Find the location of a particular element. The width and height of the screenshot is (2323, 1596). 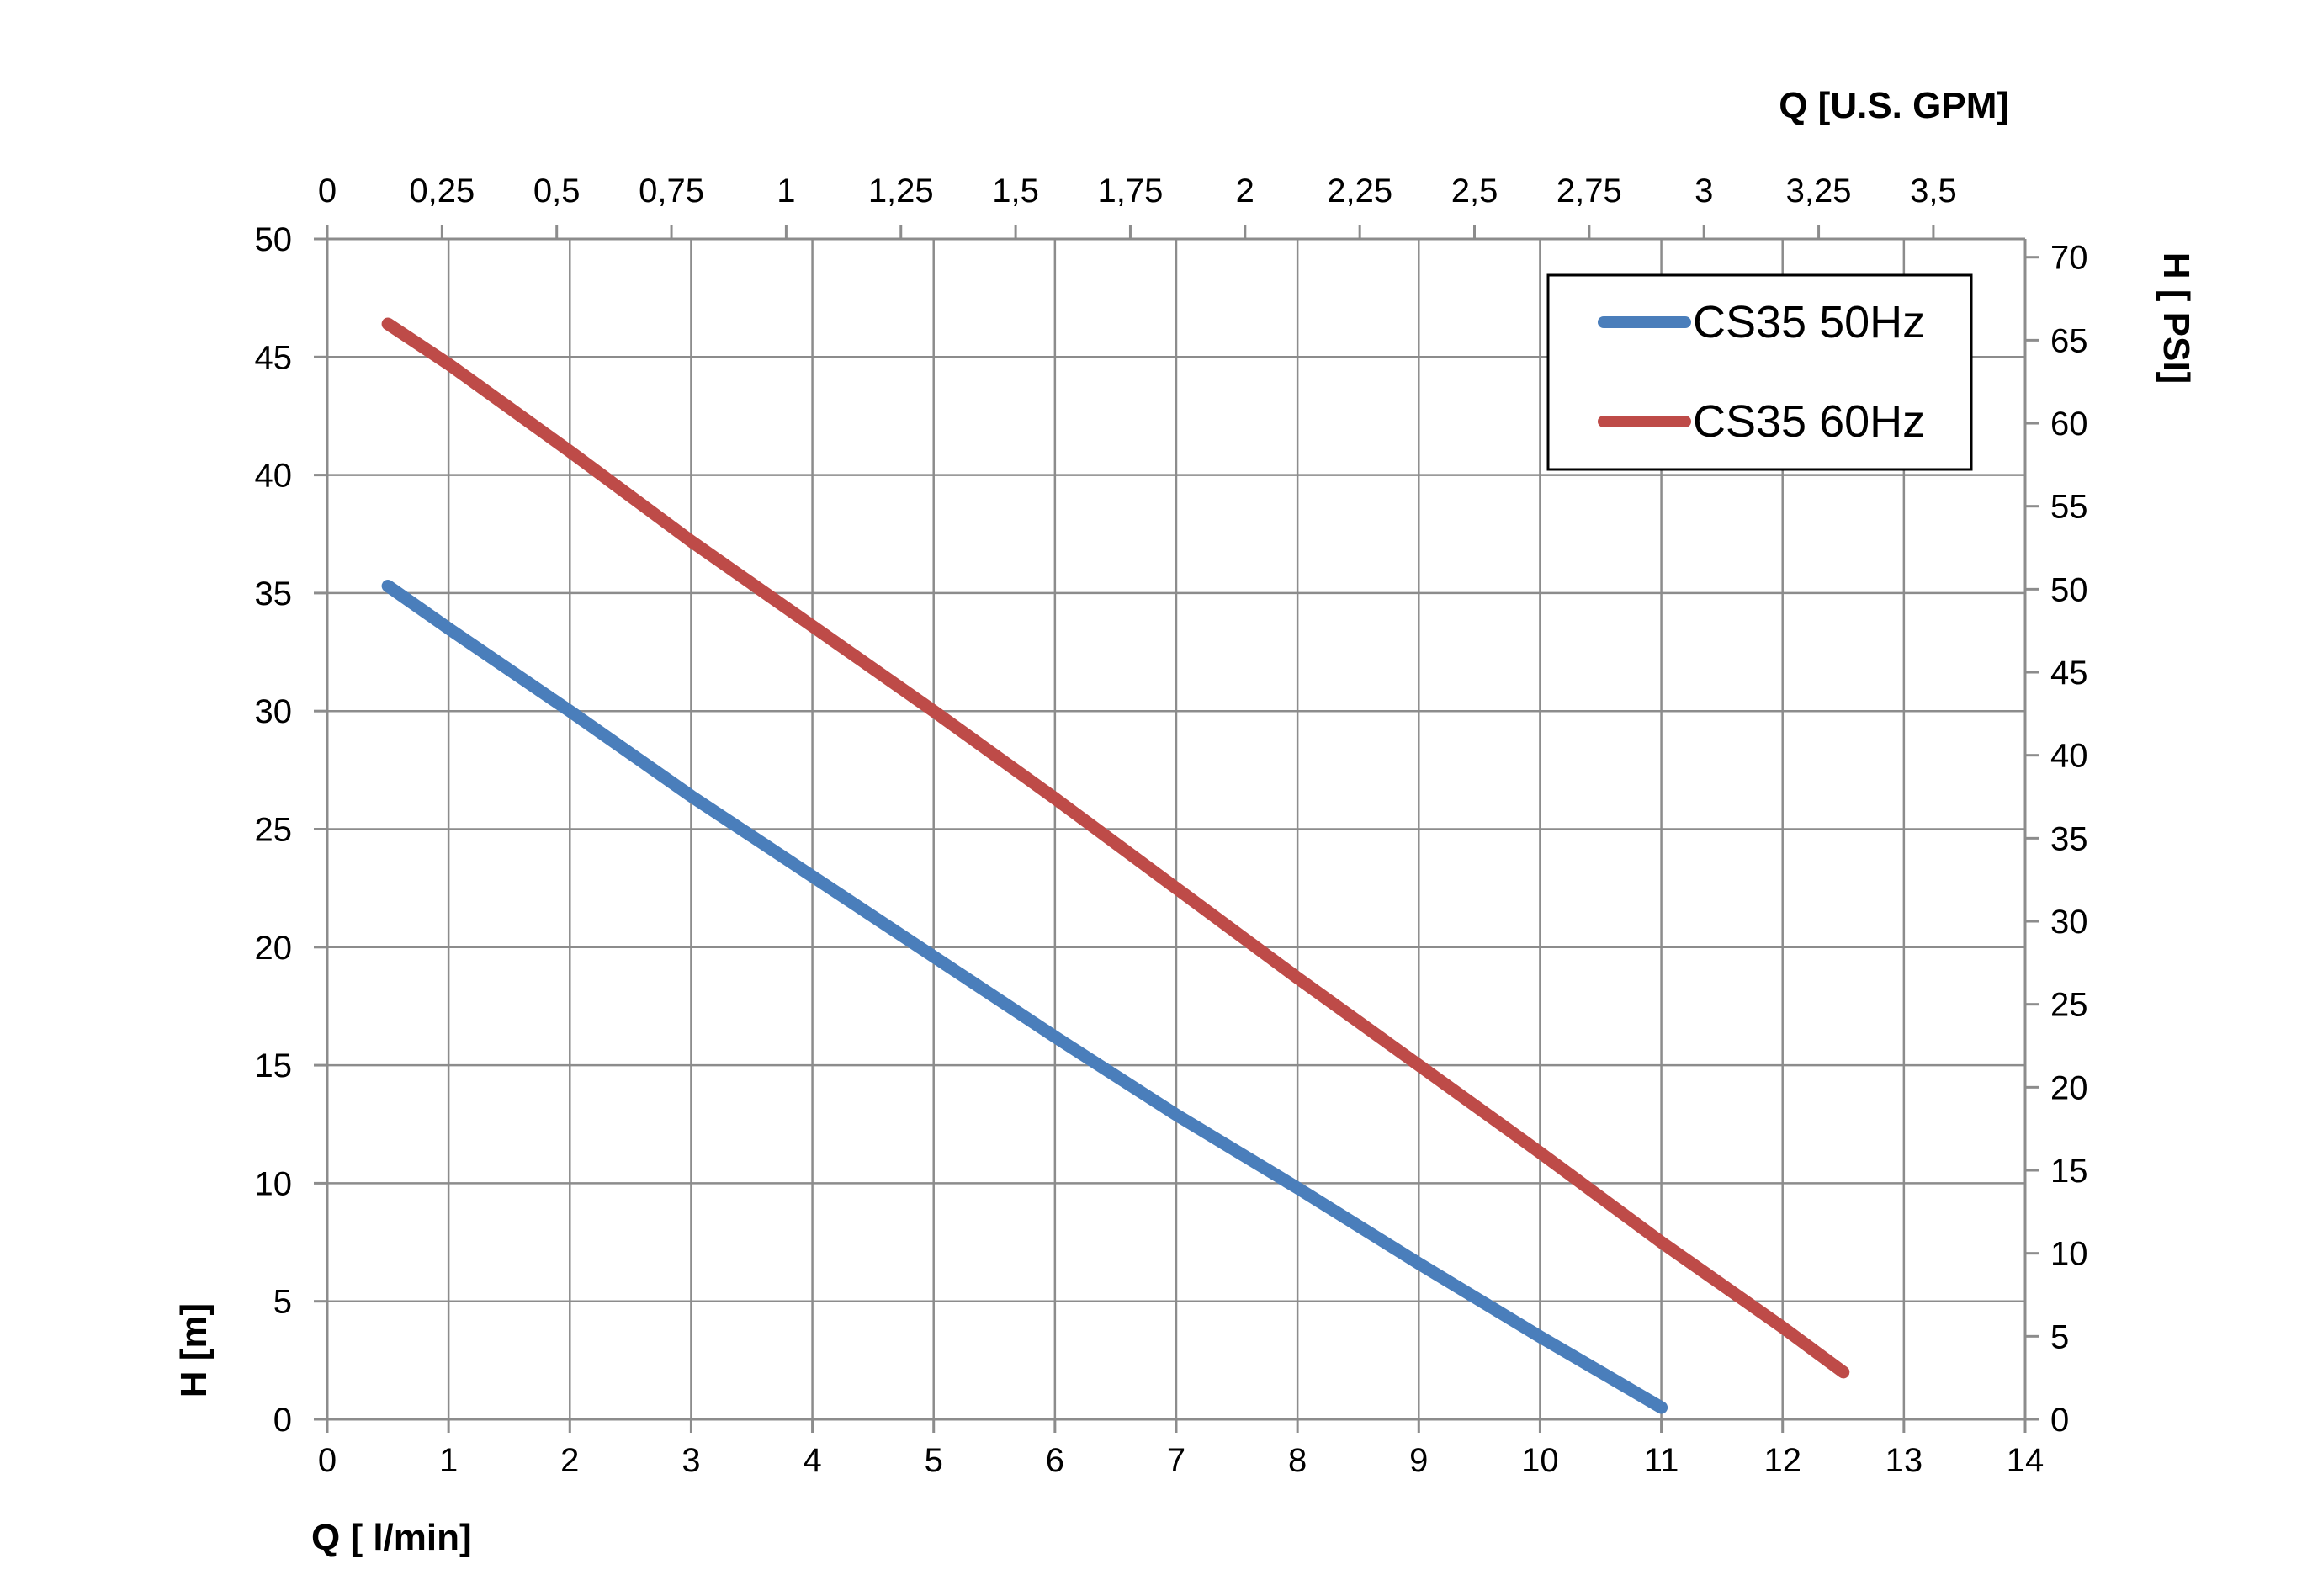

y2-tick-label: 0 is located at coordinates (2059, 1421).